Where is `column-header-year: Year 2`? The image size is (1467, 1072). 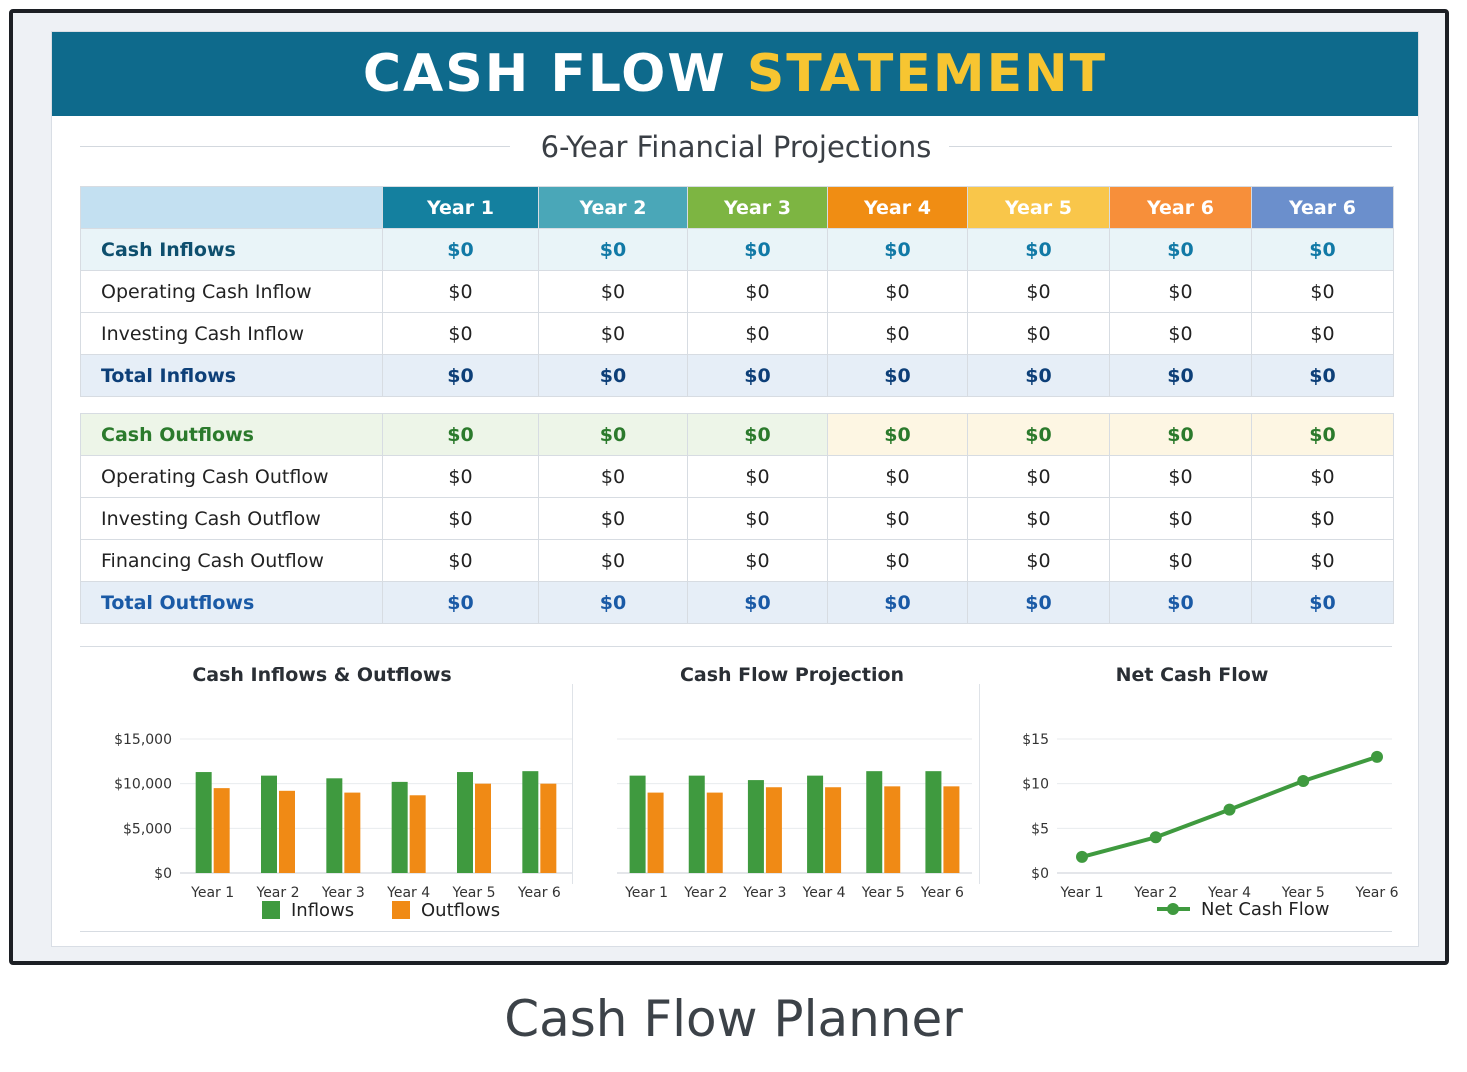
column-header-year: Year 2 is located at coordinates (613, 207).